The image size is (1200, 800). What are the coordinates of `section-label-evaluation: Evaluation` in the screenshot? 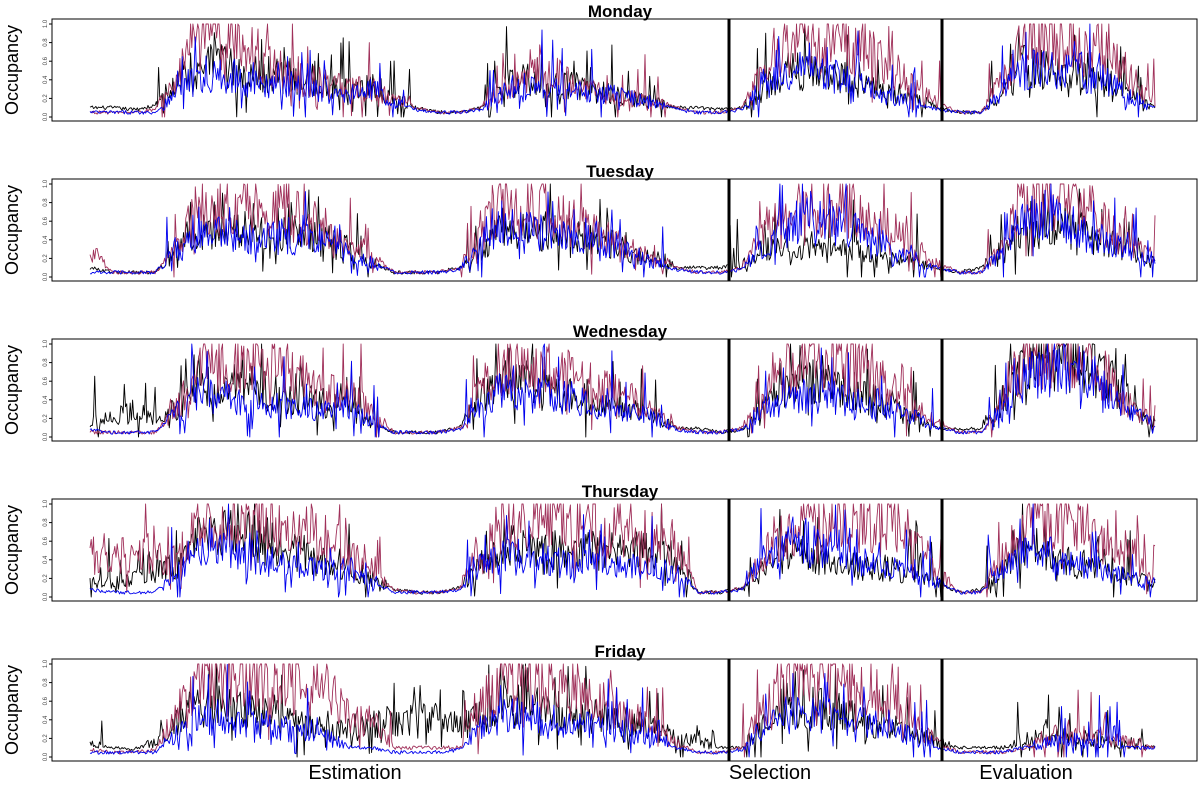 It's located at (1025, 773).